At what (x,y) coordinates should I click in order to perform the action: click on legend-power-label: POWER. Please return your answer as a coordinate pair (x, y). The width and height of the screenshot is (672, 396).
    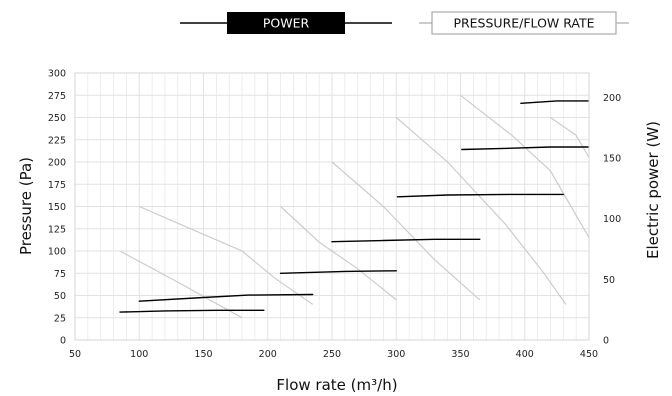
    Looking at the image, I should click on (286, 23).